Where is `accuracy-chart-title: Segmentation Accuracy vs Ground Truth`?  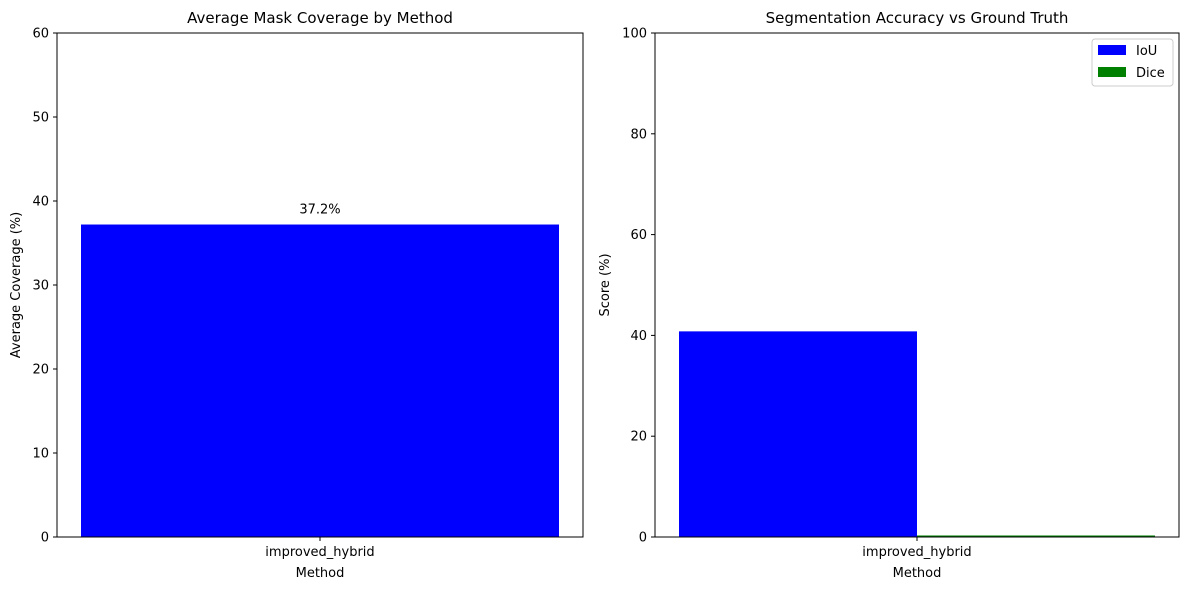
accuracy-chart-title: Segmentation Accuracy vs Ground Truth is located at coordinates (917, 18).